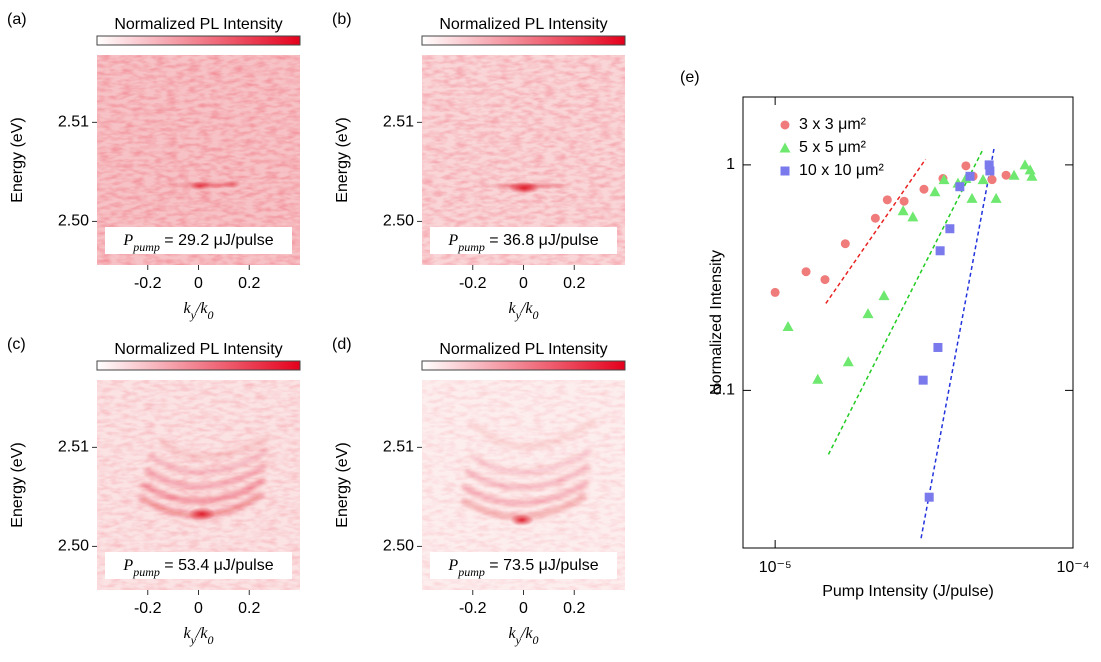 This screenshot has height=662, width=1101. What do you see at coordinates (217, 565) in the screenshot?
I see `annotation-part: = 53.4 μJ/pulse` at bounding box center [217, 565].